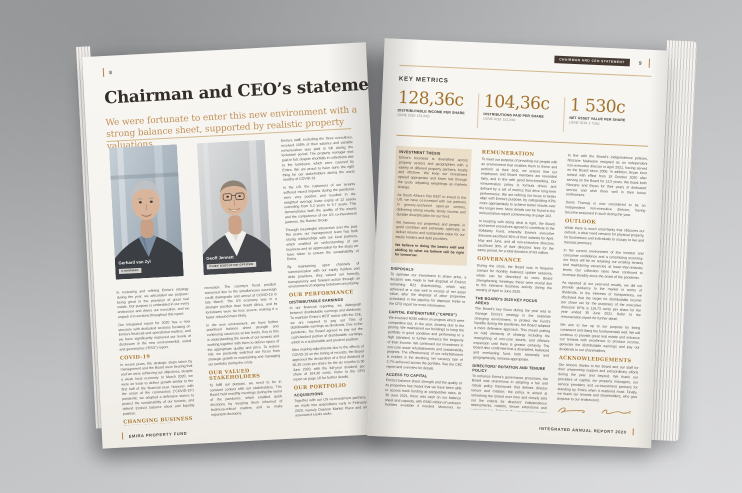 The width and height of the screenshot is (742, 493). I want to click on metric-value: 104,36c, so click(516, 102).